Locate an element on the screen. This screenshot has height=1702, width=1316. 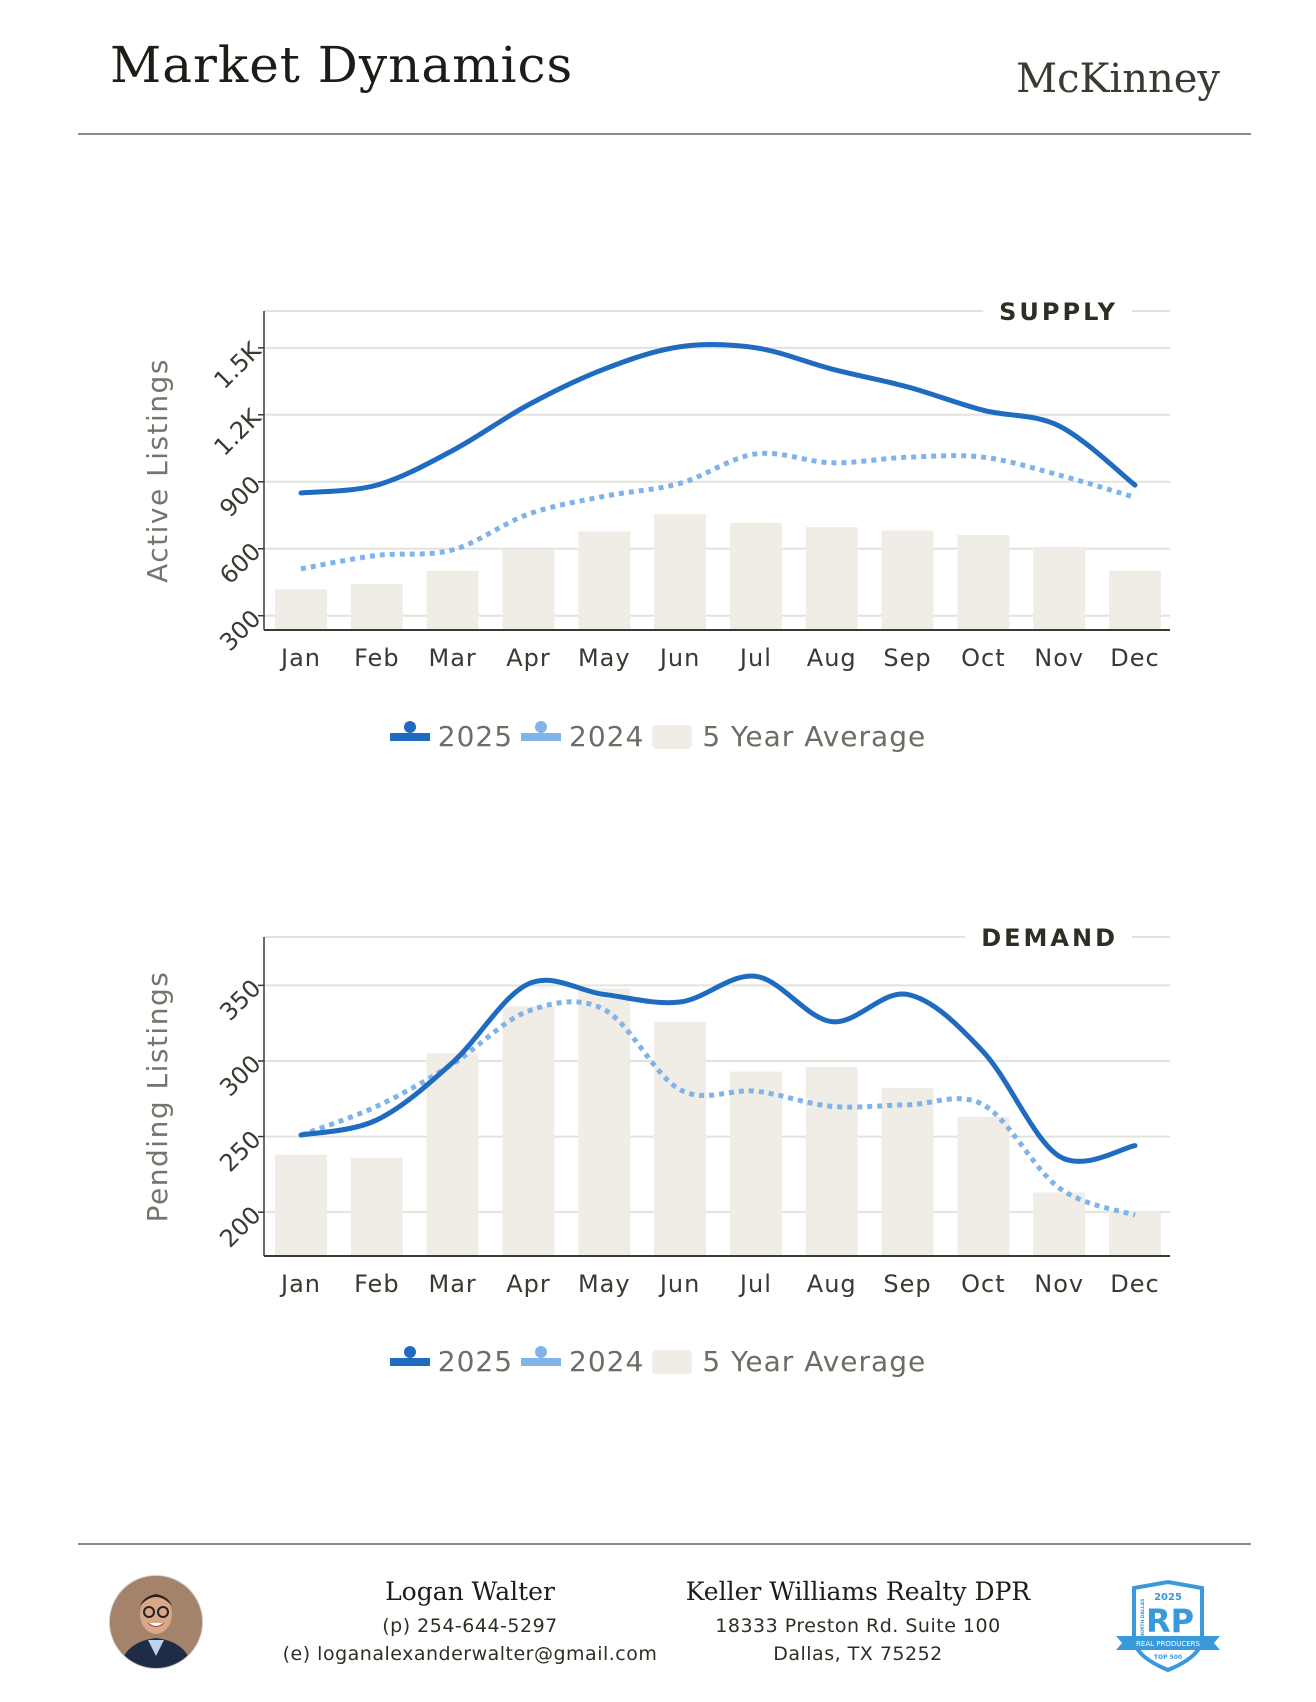
badge-letters: RP is located at coordinates (1170, 1621).